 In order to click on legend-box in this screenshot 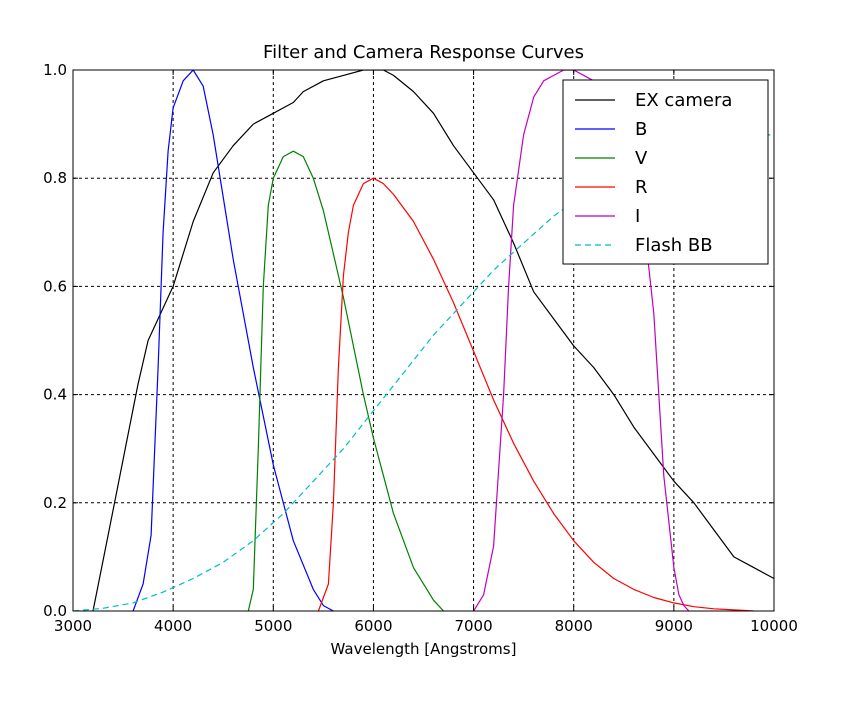, I will do `click(665, 172)`.